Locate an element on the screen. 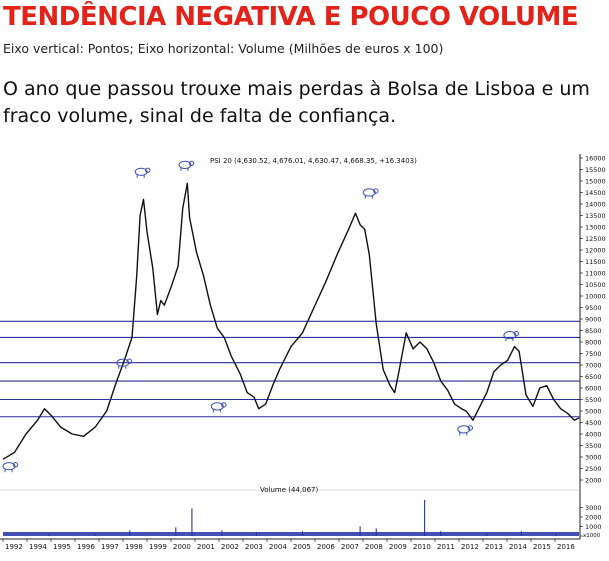  x-tick-label: 2005 is located at coordinates (302, 547).